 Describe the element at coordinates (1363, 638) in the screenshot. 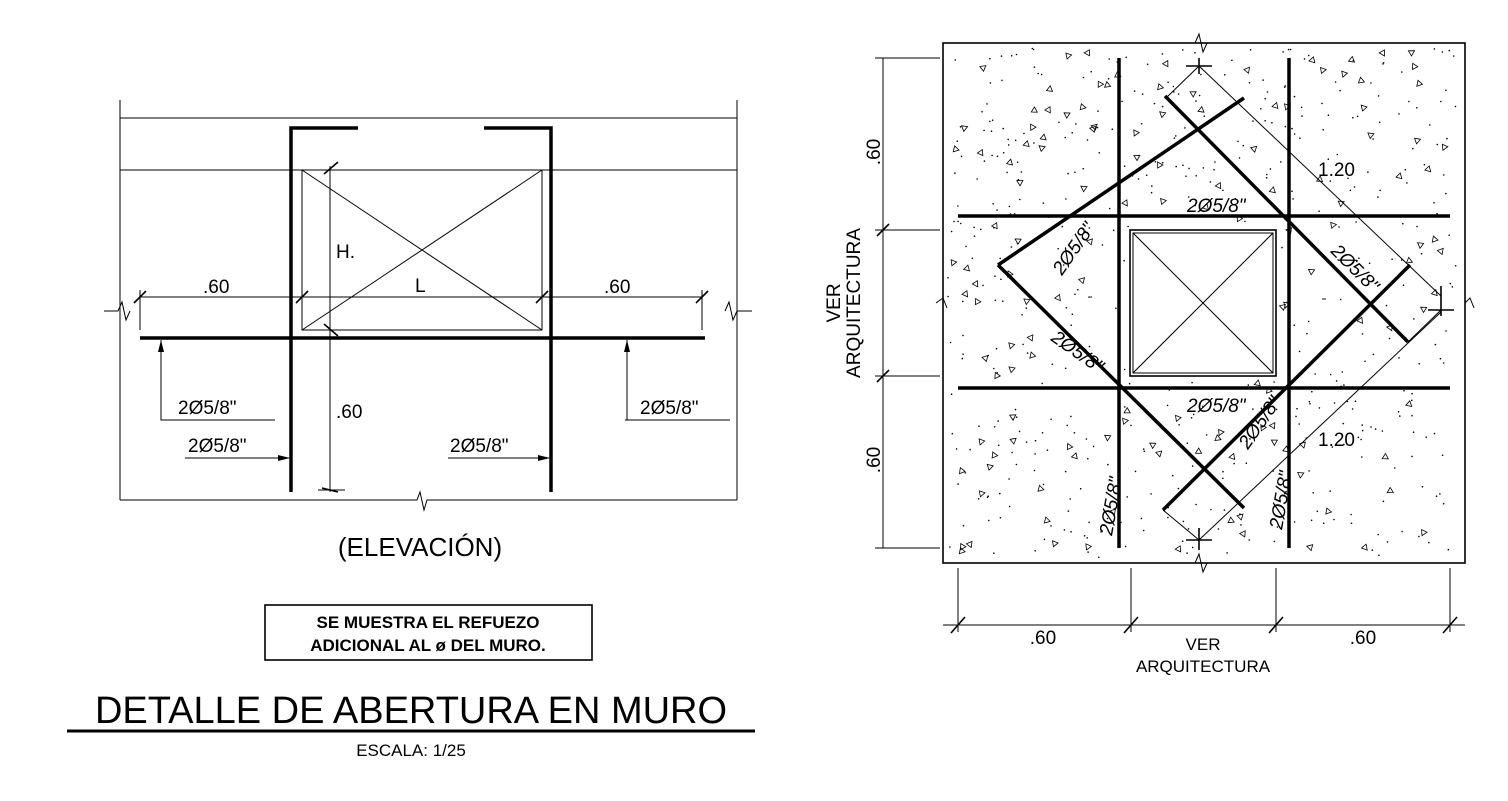

I see `plan-dim-bottom-2: .60` at that location.